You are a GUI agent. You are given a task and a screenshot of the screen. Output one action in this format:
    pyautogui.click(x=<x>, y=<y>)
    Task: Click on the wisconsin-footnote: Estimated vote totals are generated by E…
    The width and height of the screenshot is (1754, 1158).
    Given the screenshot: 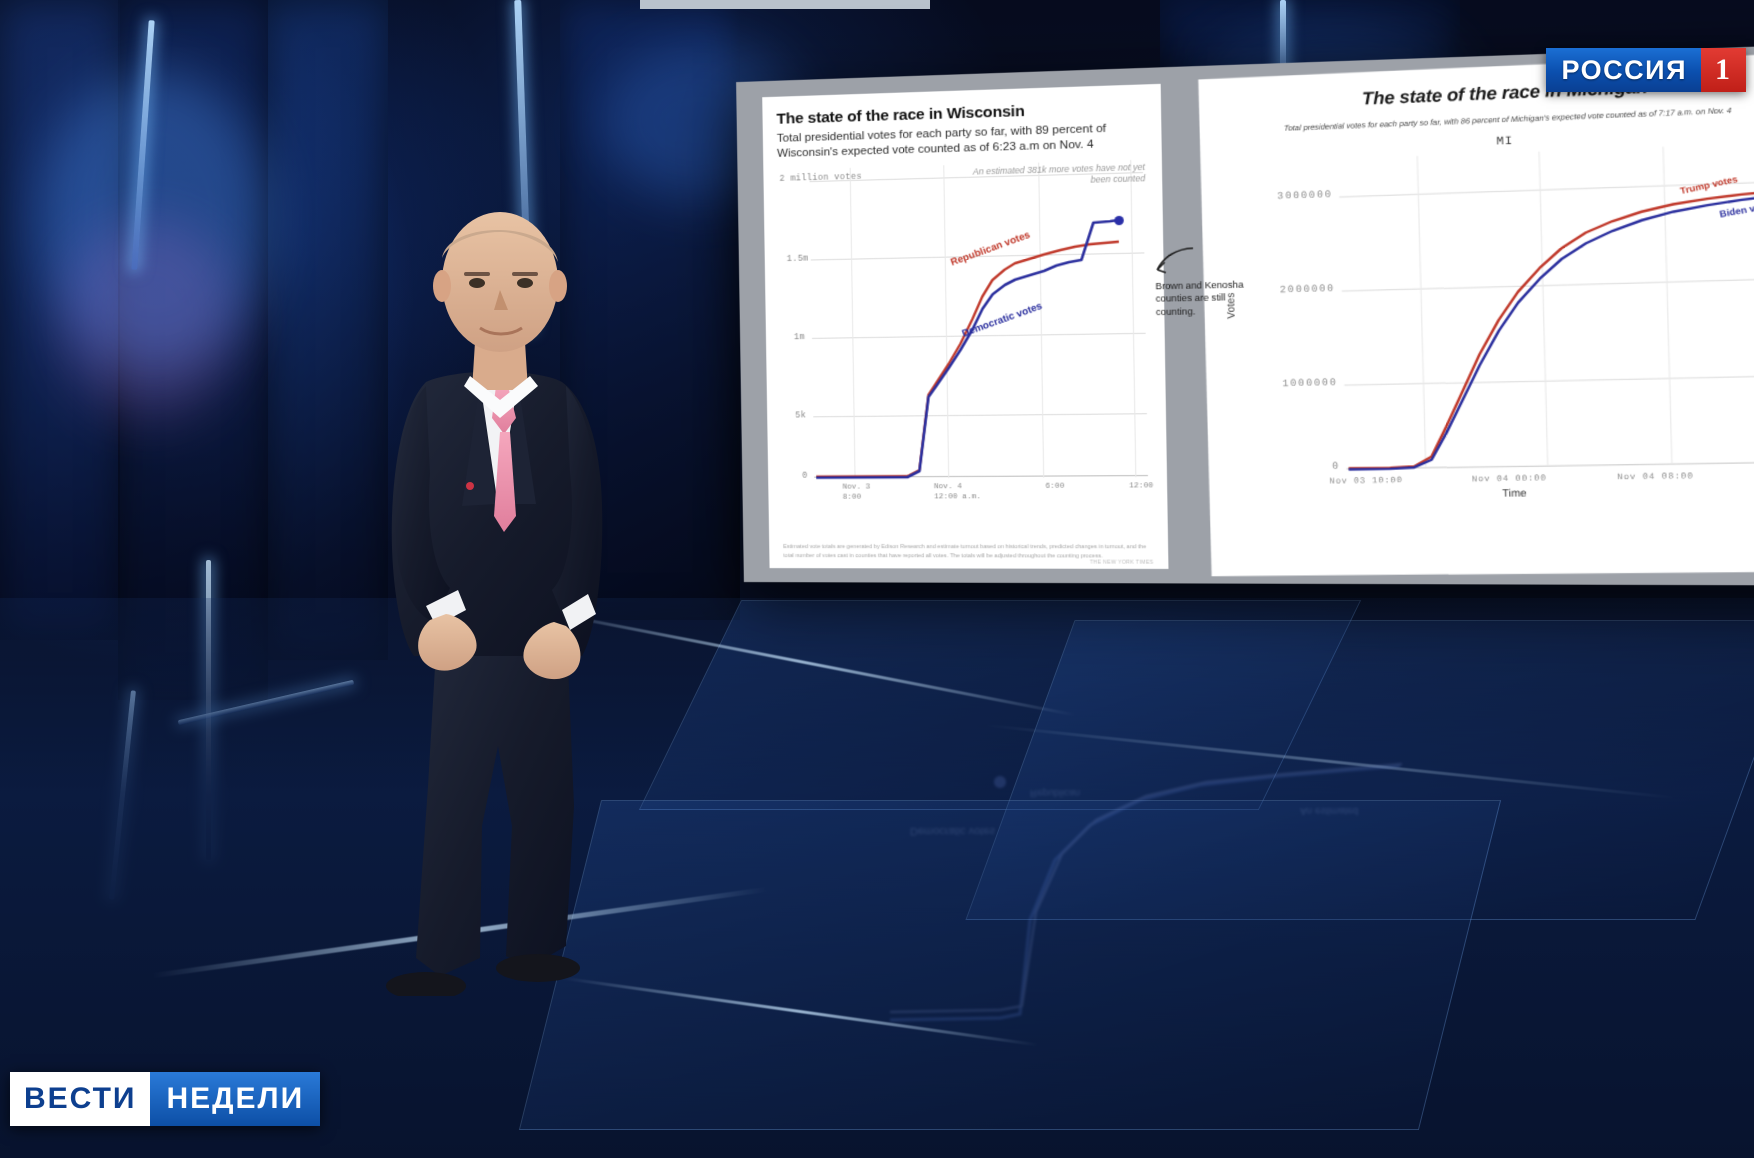 What is the action you would take?
    pyautogui.click(x=965, y=552)
    